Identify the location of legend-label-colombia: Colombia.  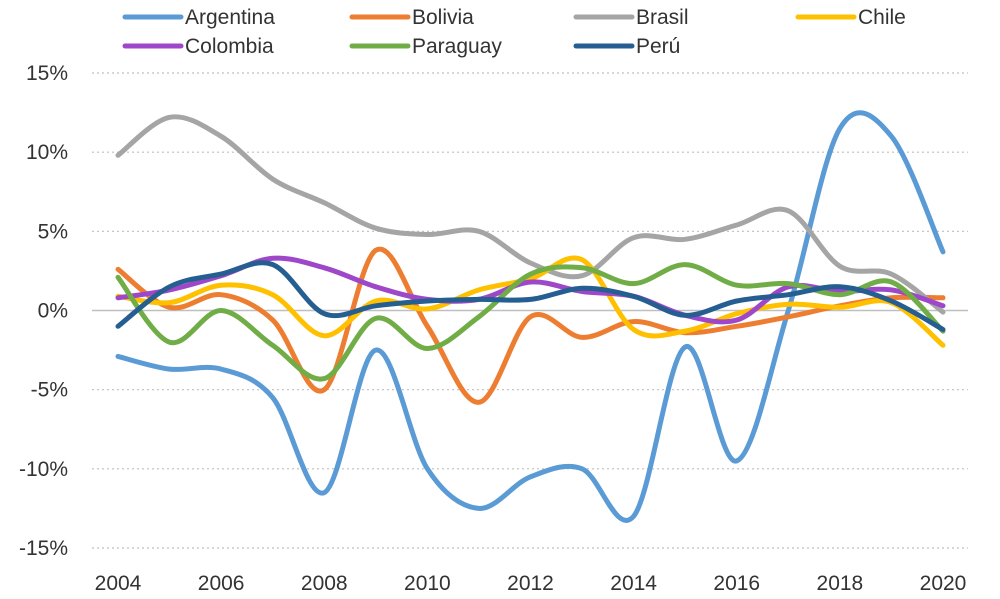
(229, 46).